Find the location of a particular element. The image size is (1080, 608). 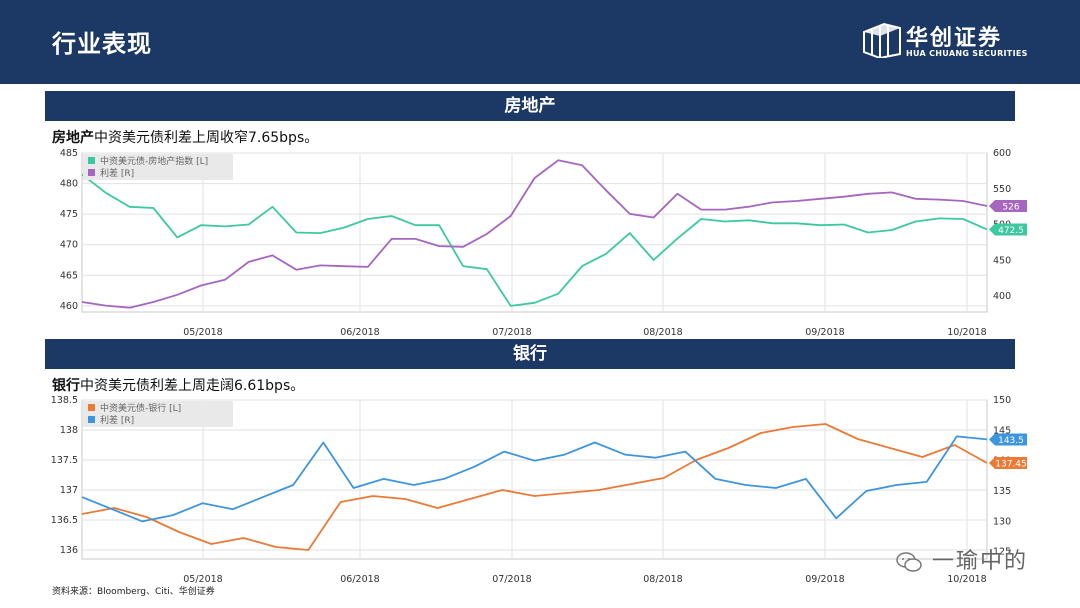

right-tick-label: 600 is located at coordinates (1002, 153).